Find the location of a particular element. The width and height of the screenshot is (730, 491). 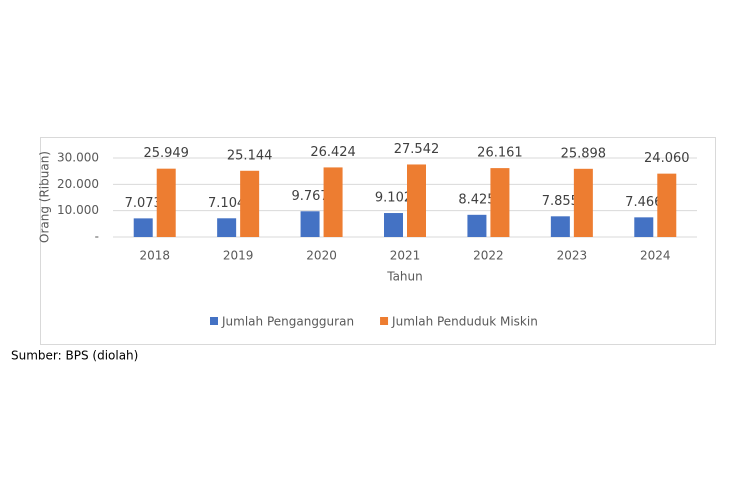

value-label: 25.949 is located at coordinates (166, 153).